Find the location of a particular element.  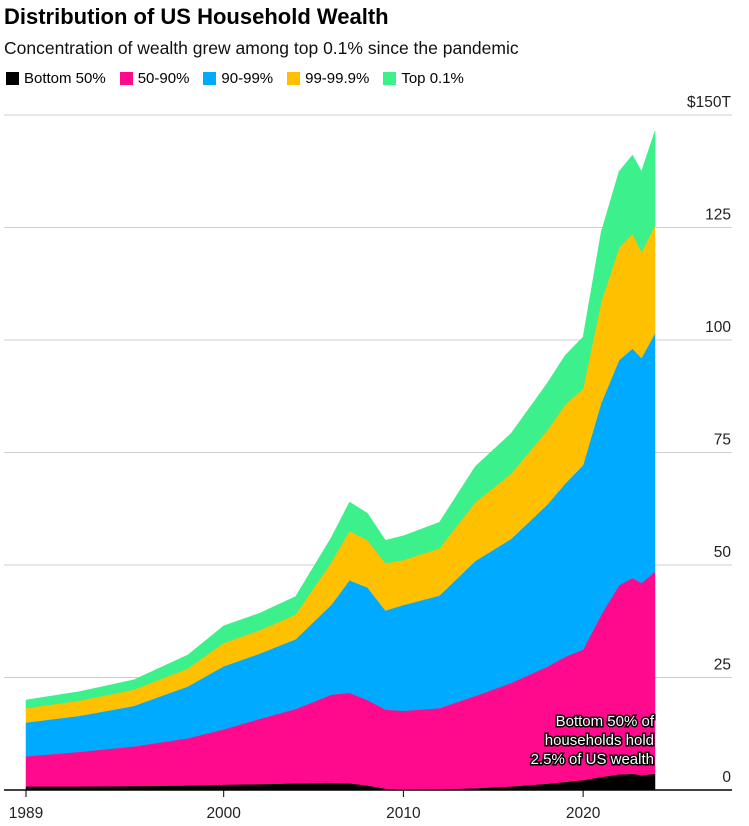

legend-item-top-0-1: Top 0.1% is located at coordinates (423, 78).